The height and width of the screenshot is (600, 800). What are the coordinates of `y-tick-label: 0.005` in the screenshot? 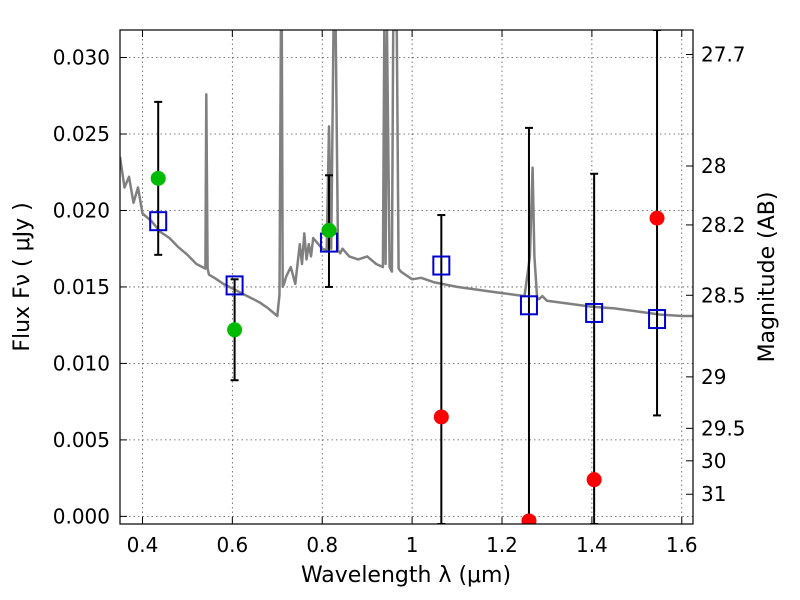 It's located at (81, 440).